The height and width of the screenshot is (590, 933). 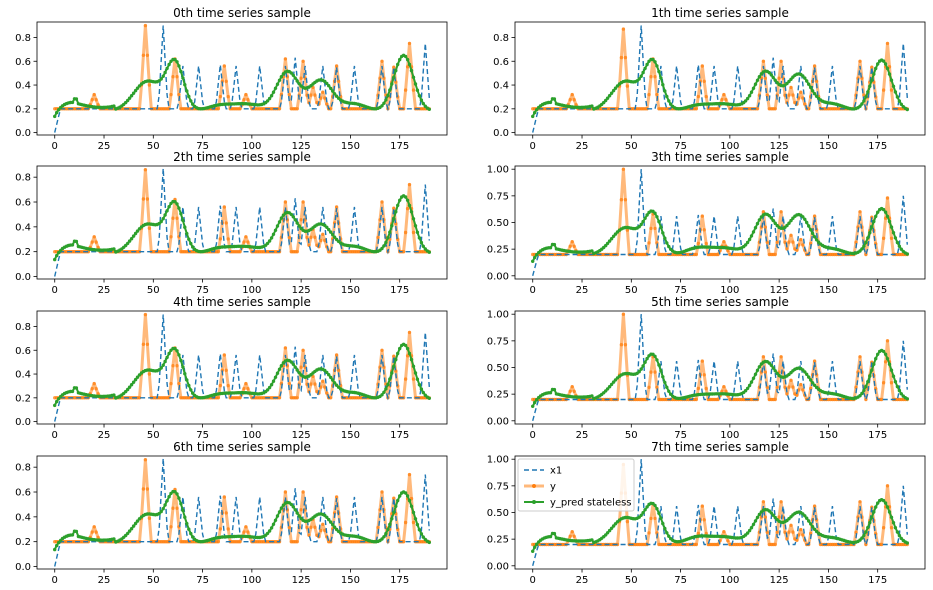 I want to click on y-tick-label: 0.0, so click(x=23, y=277).